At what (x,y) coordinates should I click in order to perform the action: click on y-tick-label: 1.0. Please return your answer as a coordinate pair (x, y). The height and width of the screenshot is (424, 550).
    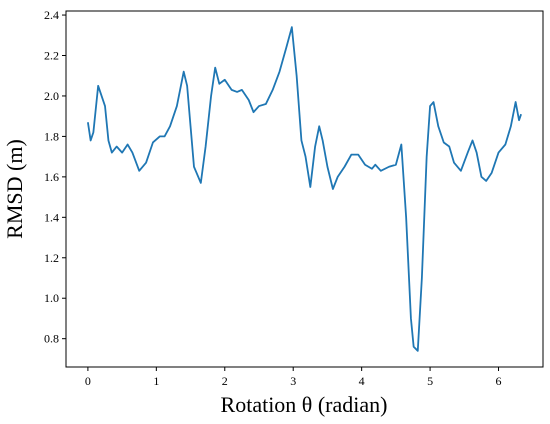
    Looking at the image, I should click on (51, 298).